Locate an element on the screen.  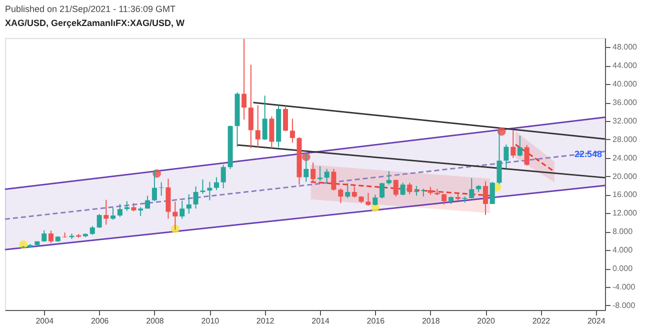
x-tick-label: 2022 is located at coordinates (541, 321).